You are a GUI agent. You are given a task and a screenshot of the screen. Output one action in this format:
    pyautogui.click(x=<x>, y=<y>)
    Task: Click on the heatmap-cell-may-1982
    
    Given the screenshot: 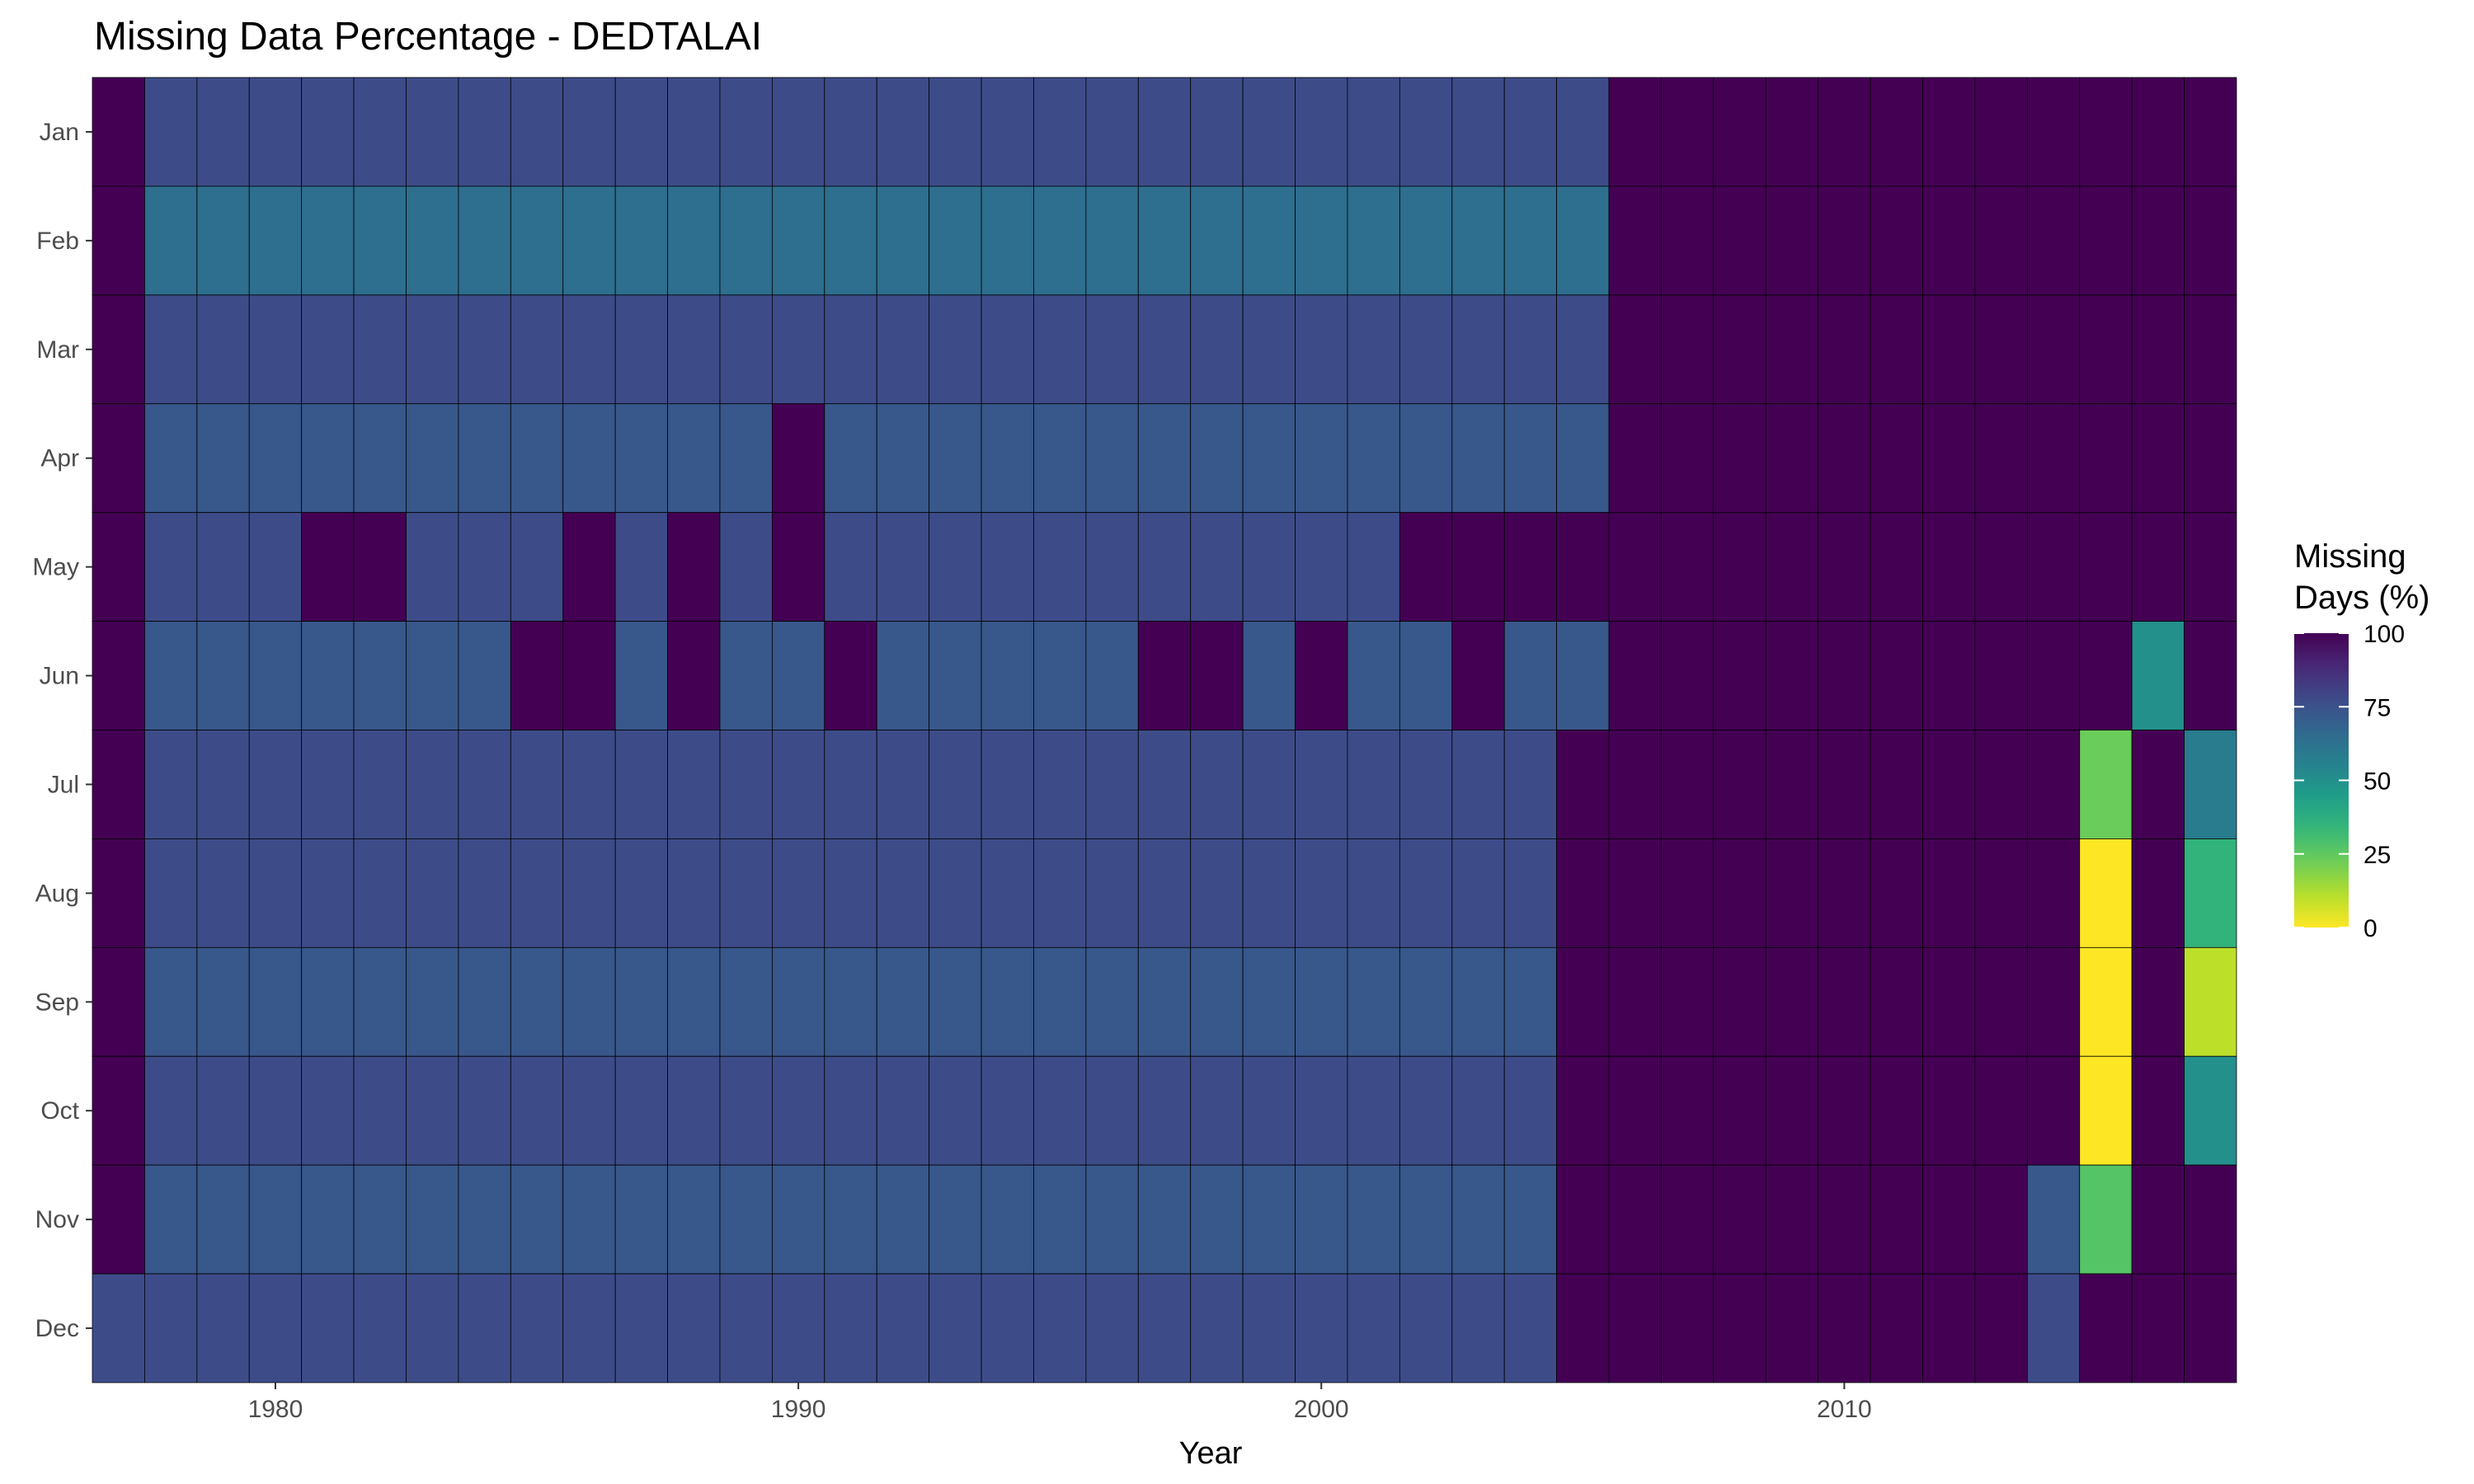 What is the action you would take?
    pyautogui.click(x=380, y=567)
    